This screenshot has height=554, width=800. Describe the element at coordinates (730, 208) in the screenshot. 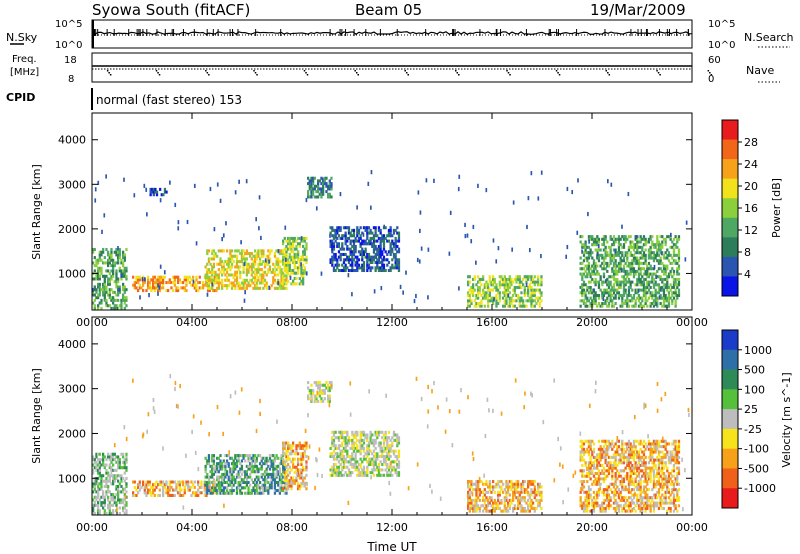

I see `power-colorbar-swatches` at that location.